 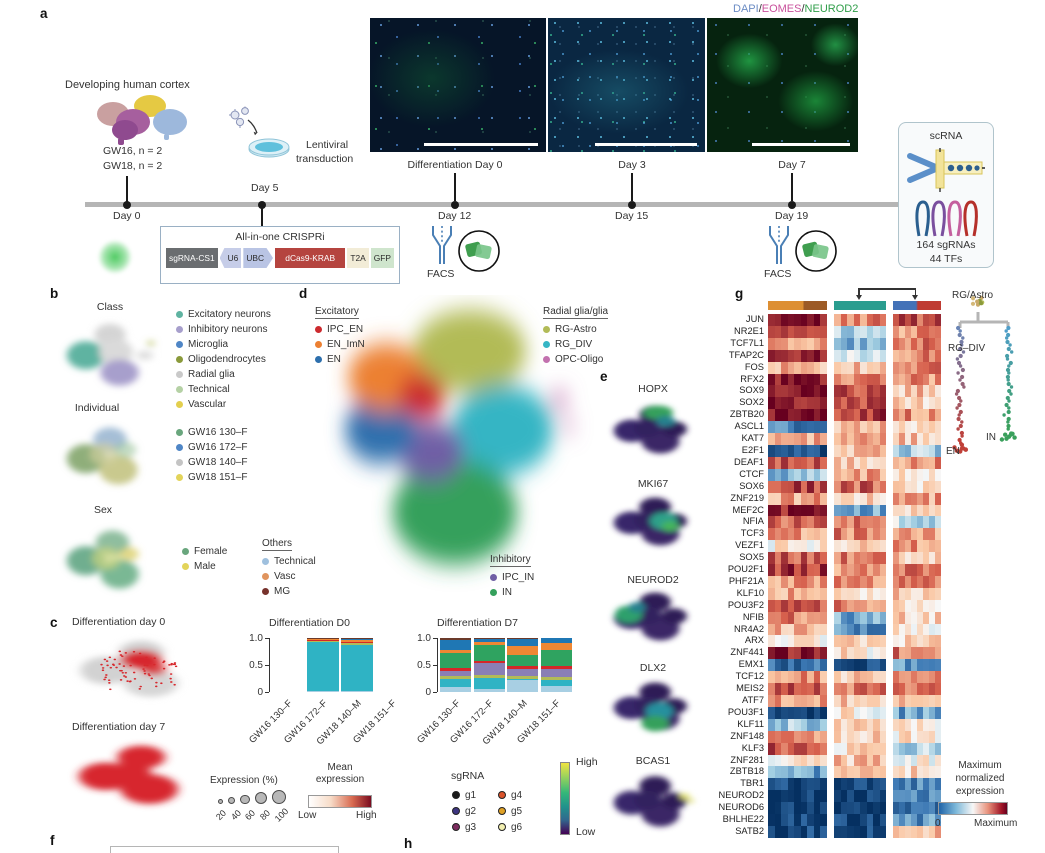 I want to click on scale-bar, so click(x=480, y=144).